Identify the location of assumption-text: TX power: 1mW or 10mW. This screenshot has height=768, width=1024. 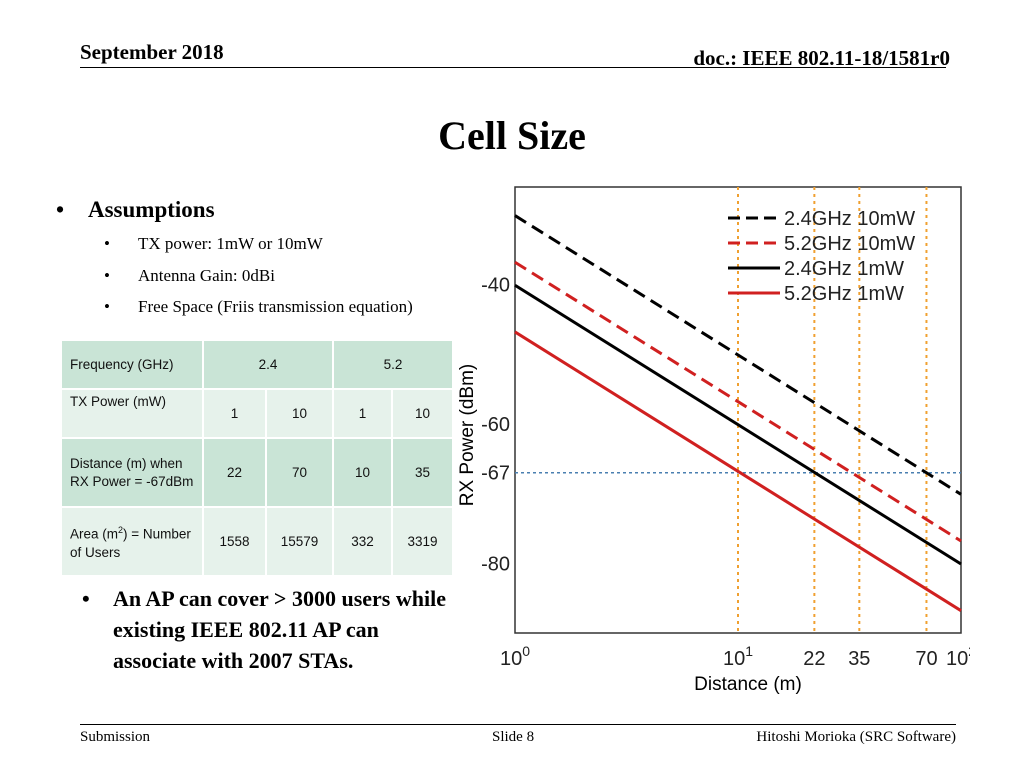
(230, 243).